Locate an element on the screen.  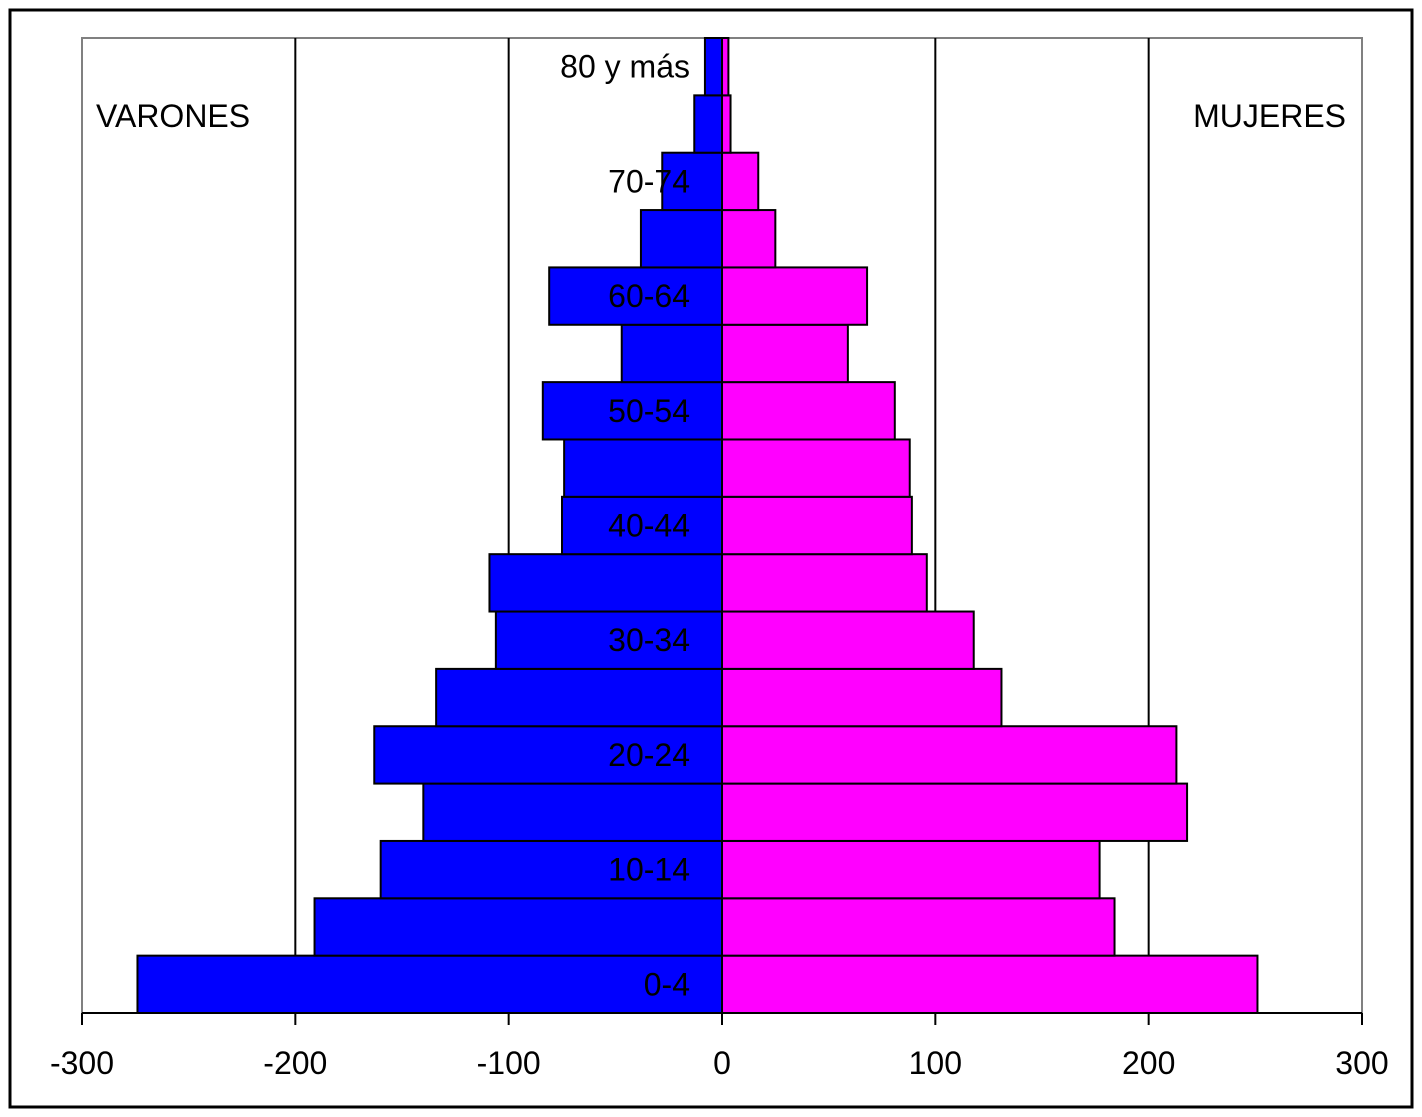
category-label: 30-34 is located at coordinates (649, 640).